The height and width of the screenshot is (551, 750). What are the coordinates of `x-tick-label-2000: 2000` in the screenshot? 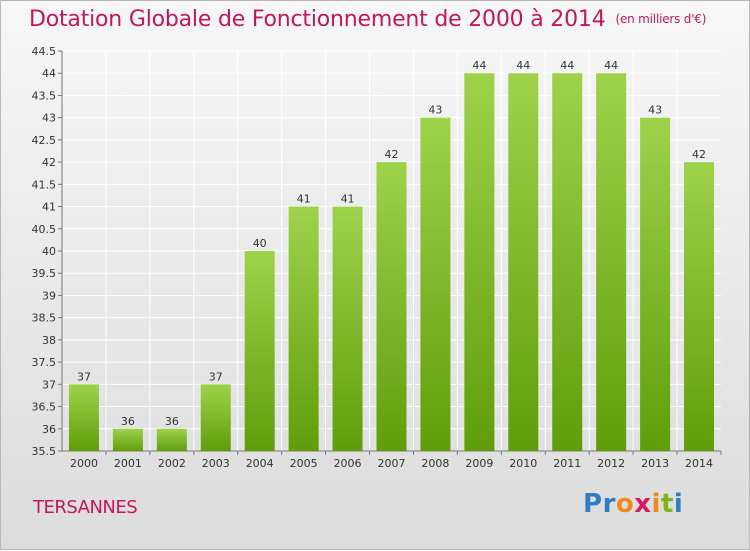 It's located at (84, 463).